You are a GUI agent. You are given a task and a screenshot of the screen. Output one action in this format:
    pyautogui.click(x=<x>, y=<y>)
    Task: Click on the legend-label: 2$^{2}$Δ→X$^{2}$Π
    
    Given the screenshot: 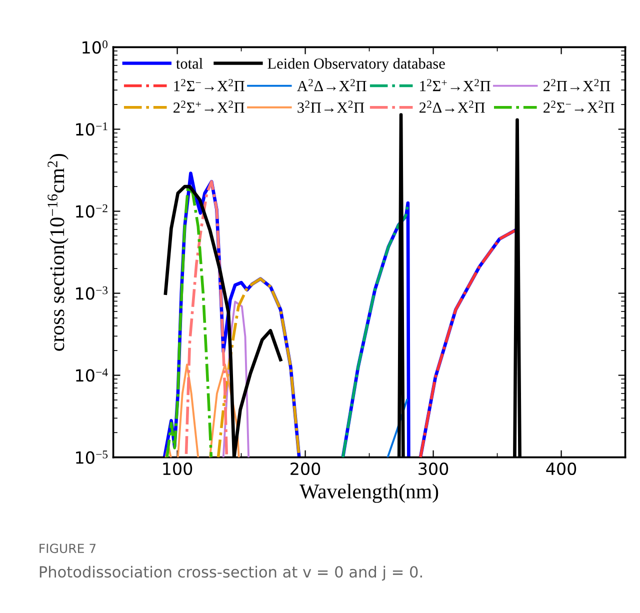 What is the action you would take?
    pyautogui.click(x=452, y=106)
    